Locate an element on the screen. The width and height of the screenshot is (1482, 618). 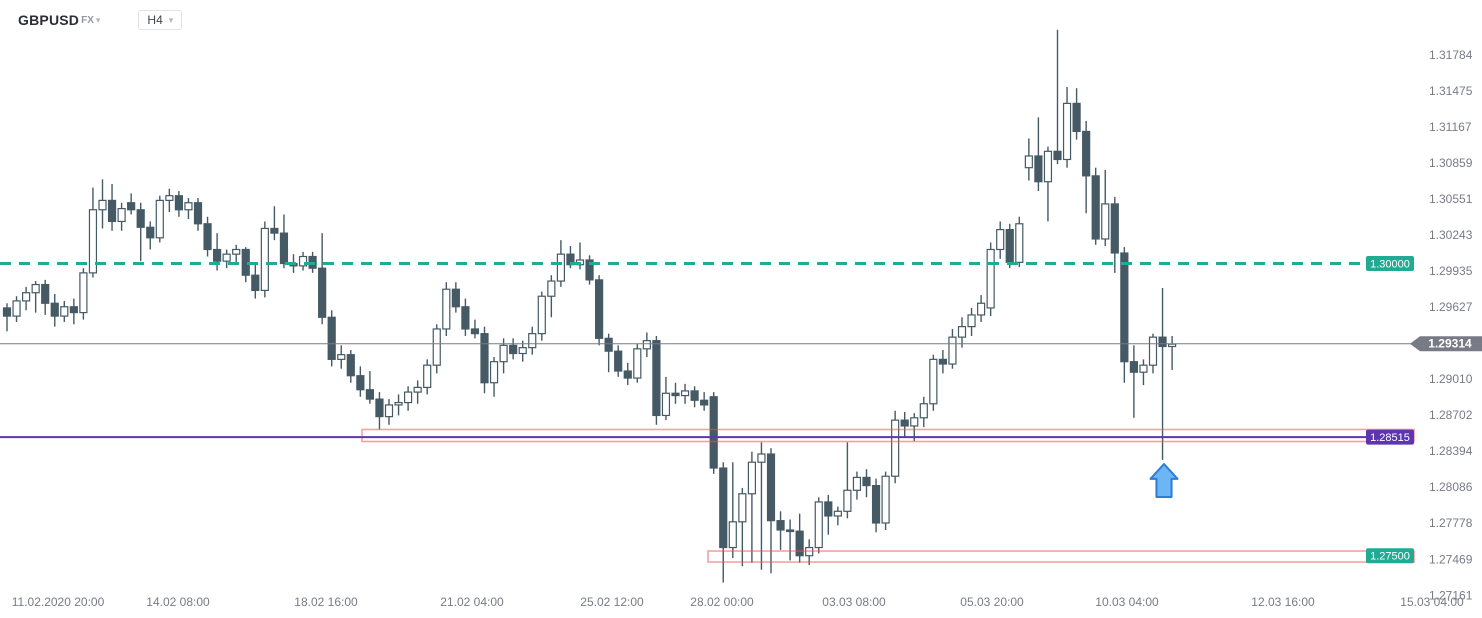
price-label-box is located at coordinates (1390, 437).